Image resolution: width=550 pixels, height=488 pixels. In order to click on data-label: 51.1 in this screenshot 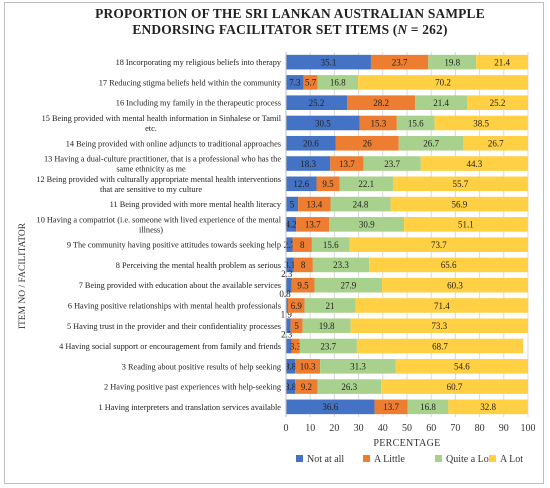, I will do `click(466, 225)`.